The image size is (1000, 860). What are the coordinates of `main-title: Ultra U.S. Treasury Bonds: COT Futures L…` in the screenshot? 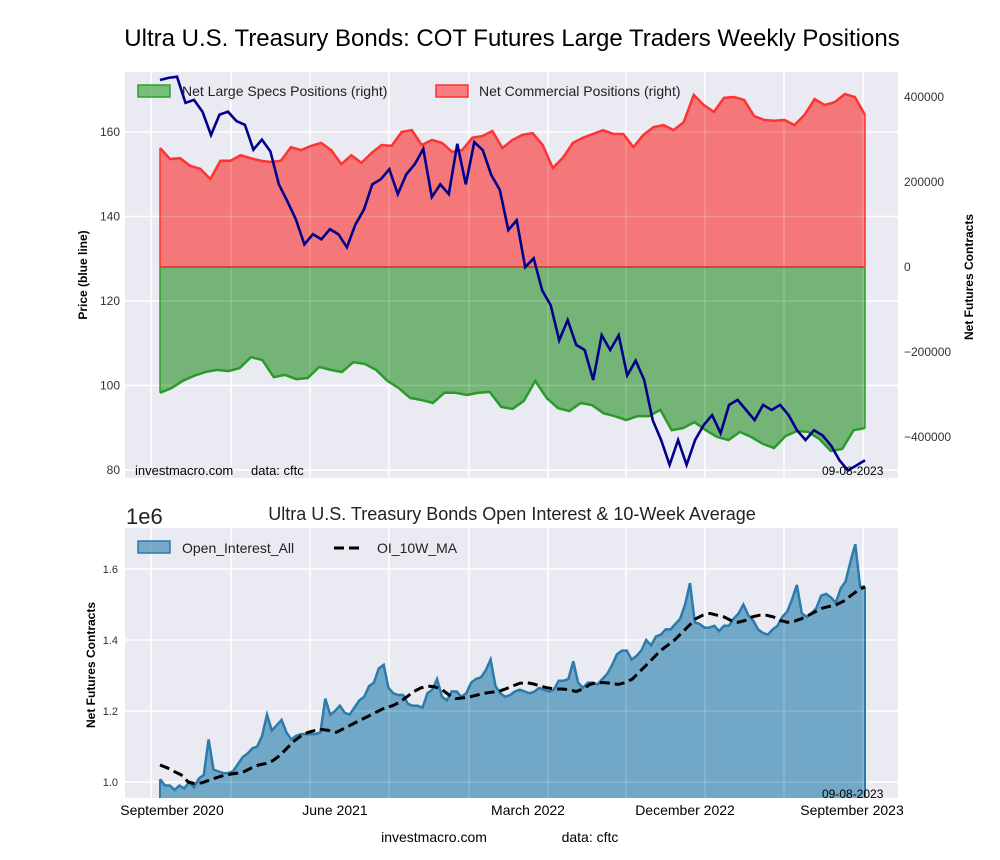 It's located at (511, 38).